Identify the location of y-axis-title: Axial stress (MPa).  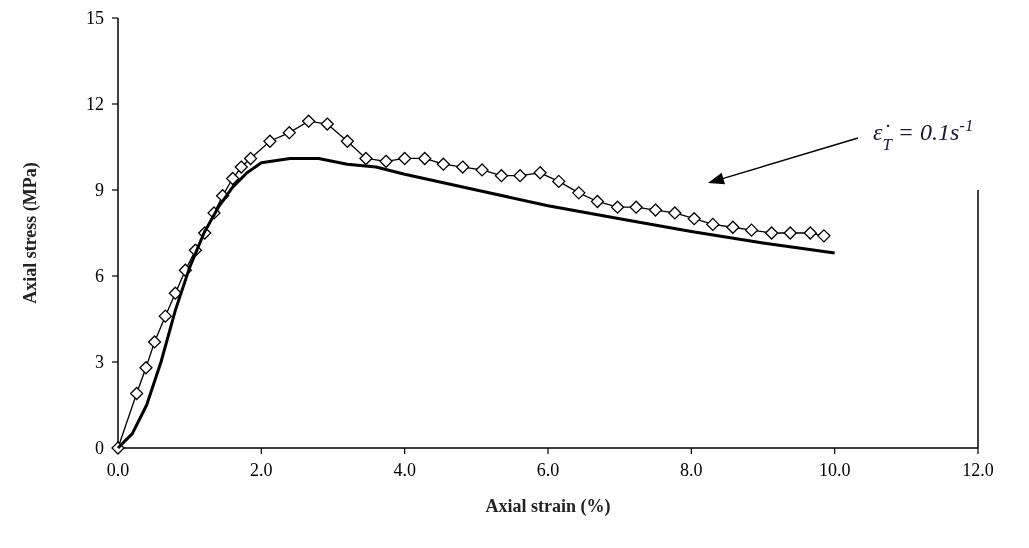
(30, 233).